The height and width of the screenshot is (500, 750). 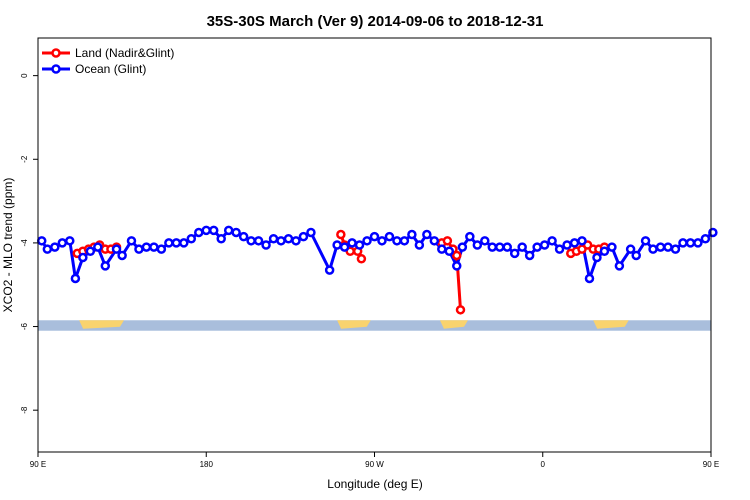 What do you see at coordinates (611, 324) in the screenshot?
I see `land-patch` at bounding box center [611, 324].